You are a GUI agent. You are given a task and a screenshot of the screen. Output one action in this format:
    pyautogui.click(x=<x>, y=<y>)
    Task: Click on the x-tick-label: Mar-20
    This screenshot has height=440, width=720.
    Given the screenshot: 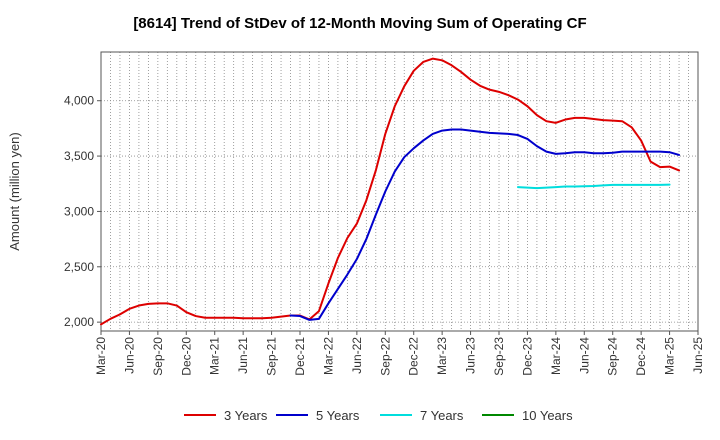 What is the action you would take?
    pyautogui.click(x=101, y=356)
    